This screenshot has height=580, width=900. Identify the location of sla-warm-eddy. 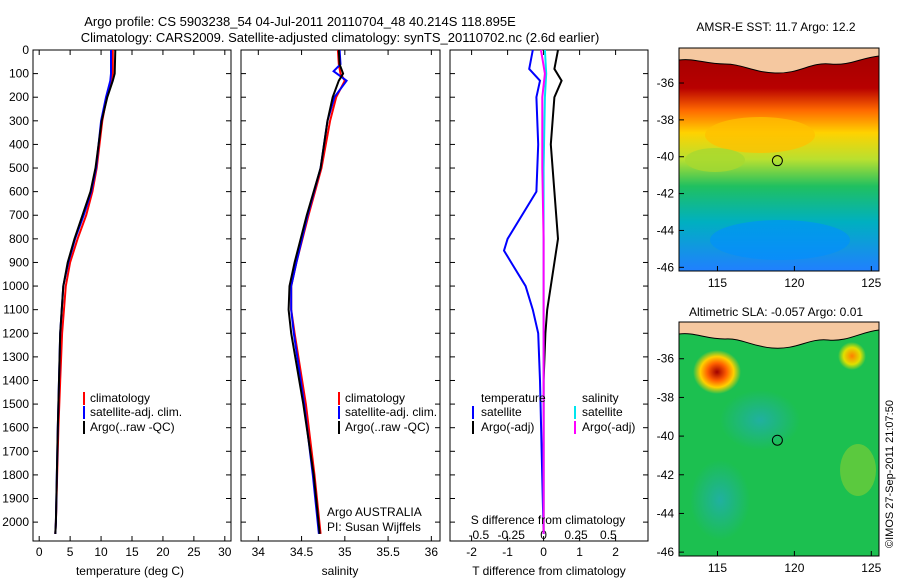
(852, 356).